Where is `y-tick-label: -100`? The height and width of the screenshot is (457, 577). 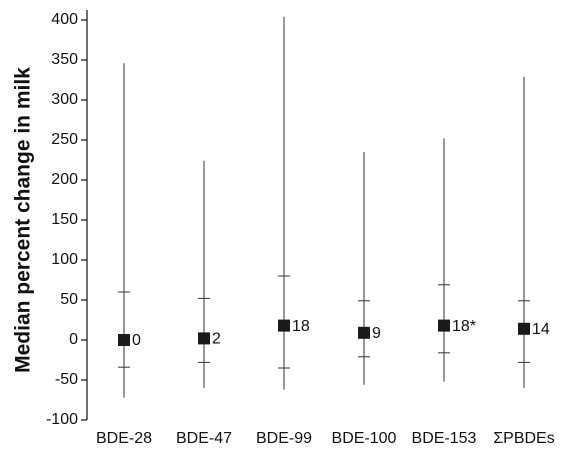
y-tick-label: -100 is located at coordinates (62, 419).